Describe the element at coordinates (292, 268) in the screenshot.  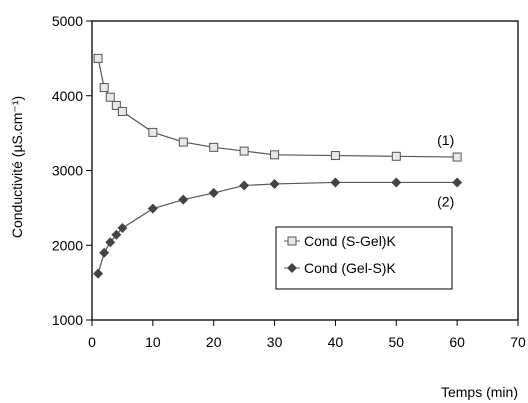
I see `legend-marker-diamond` at that location.